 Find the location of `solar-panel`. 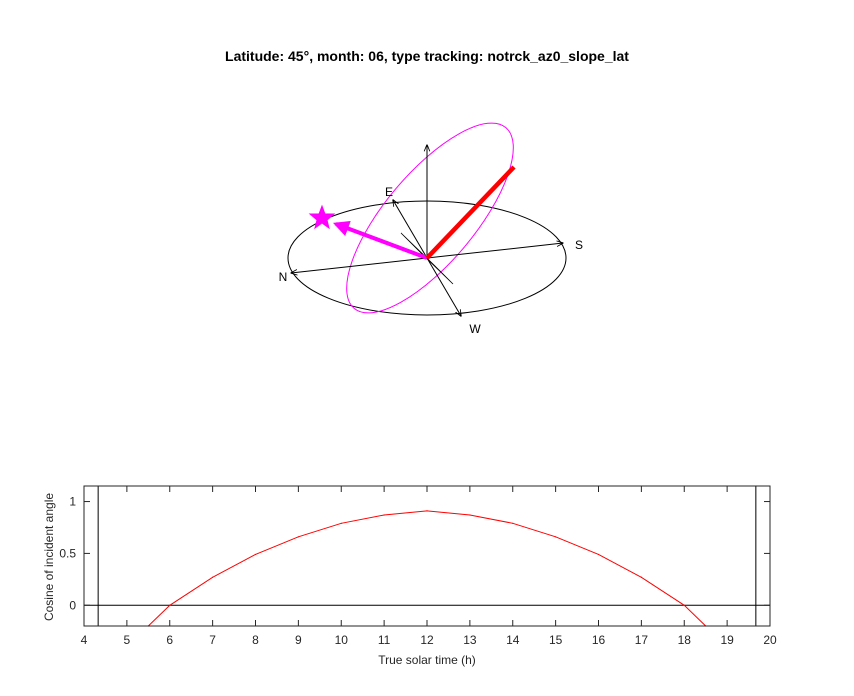

solar-panel is located at coordinates (427, 258).